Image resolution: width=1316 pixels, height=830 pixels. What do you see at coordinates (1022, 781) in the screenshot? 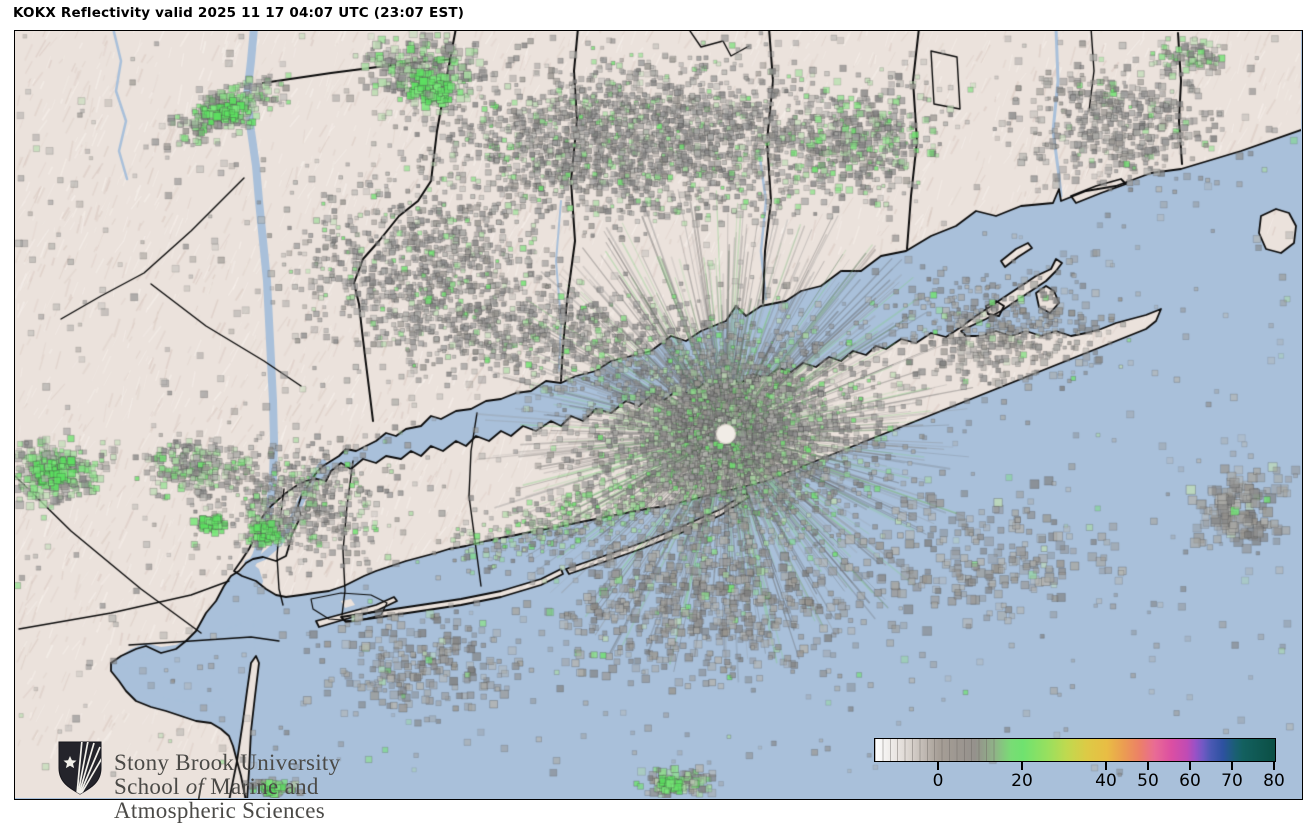
I see `colorbar-tick-label: 20` at bounding box center [1022, 781].